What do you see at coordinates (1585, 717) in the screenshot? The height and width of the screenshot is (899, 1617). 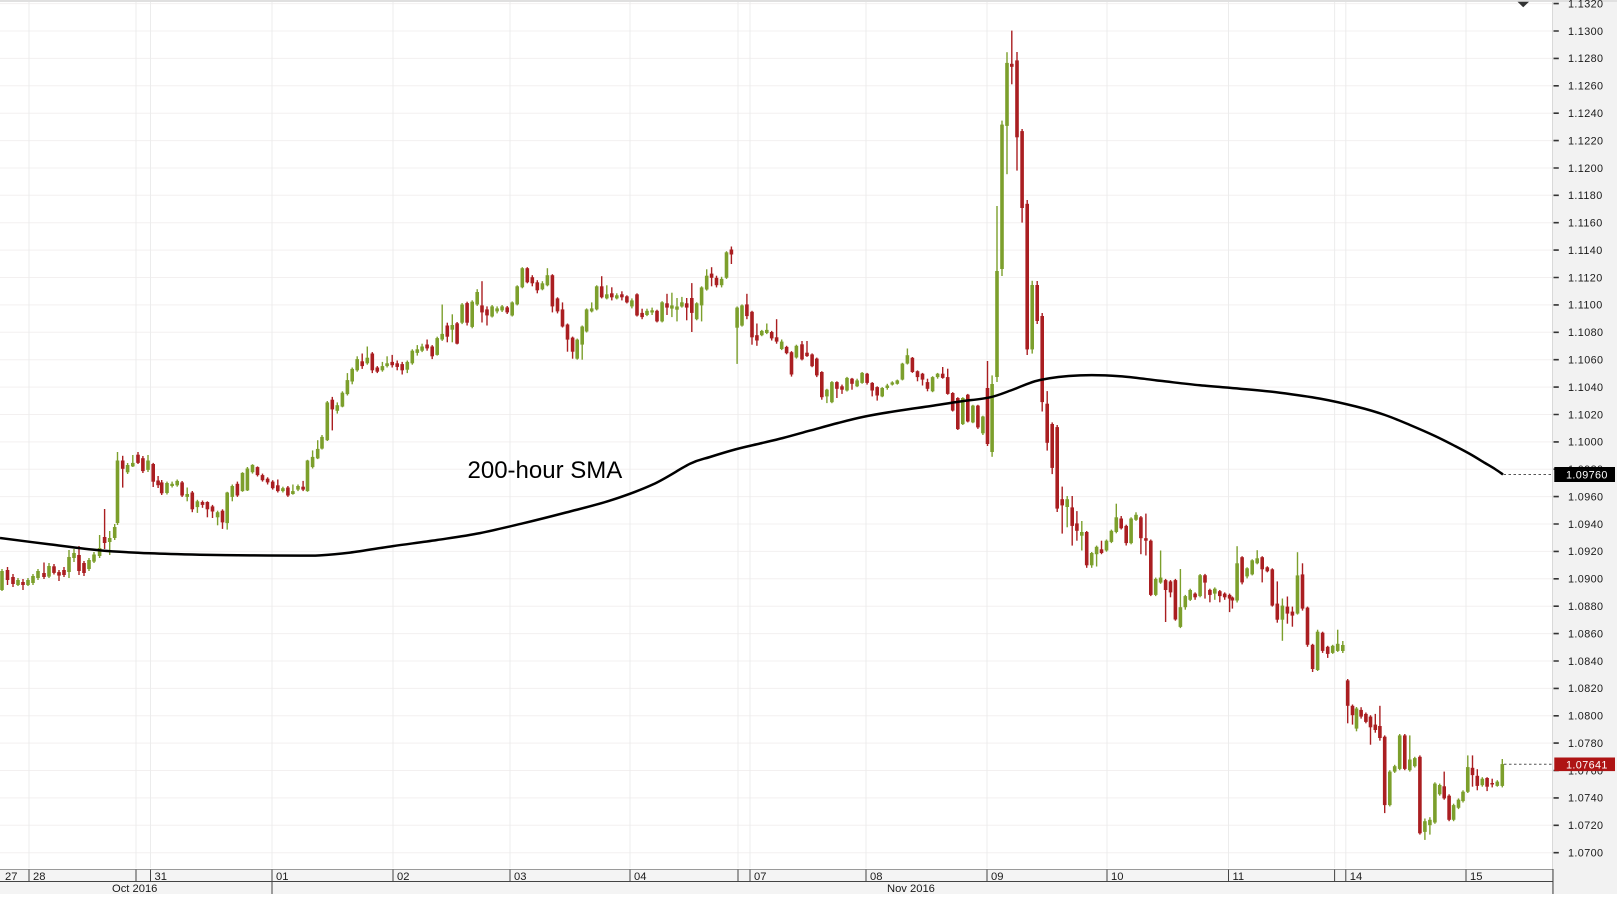 I see `svg-text: 1.0800` at bounding box center [1585, 717].